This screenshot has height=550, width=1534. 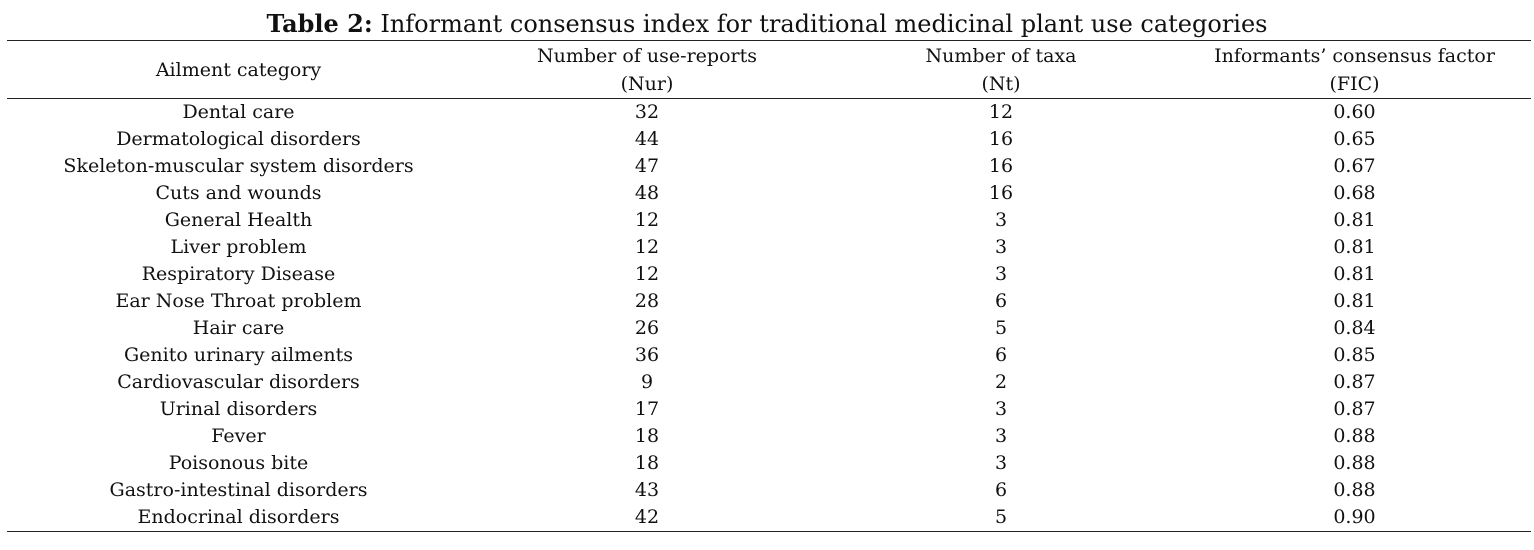 I want to click on cell-ailment-category: Endocrinal disorders, so click(x=238, y=517).